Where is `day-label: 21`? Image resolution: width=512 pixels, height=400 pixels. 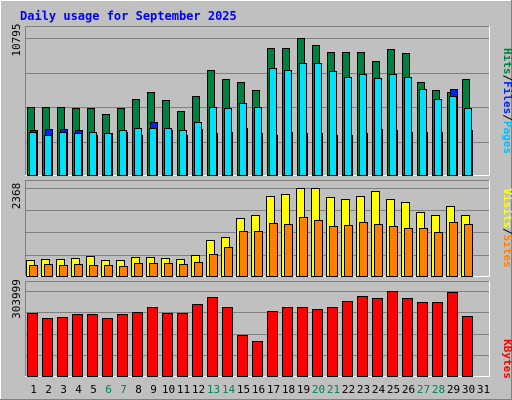
day-label: 21 is located at coordinates (333, 389).